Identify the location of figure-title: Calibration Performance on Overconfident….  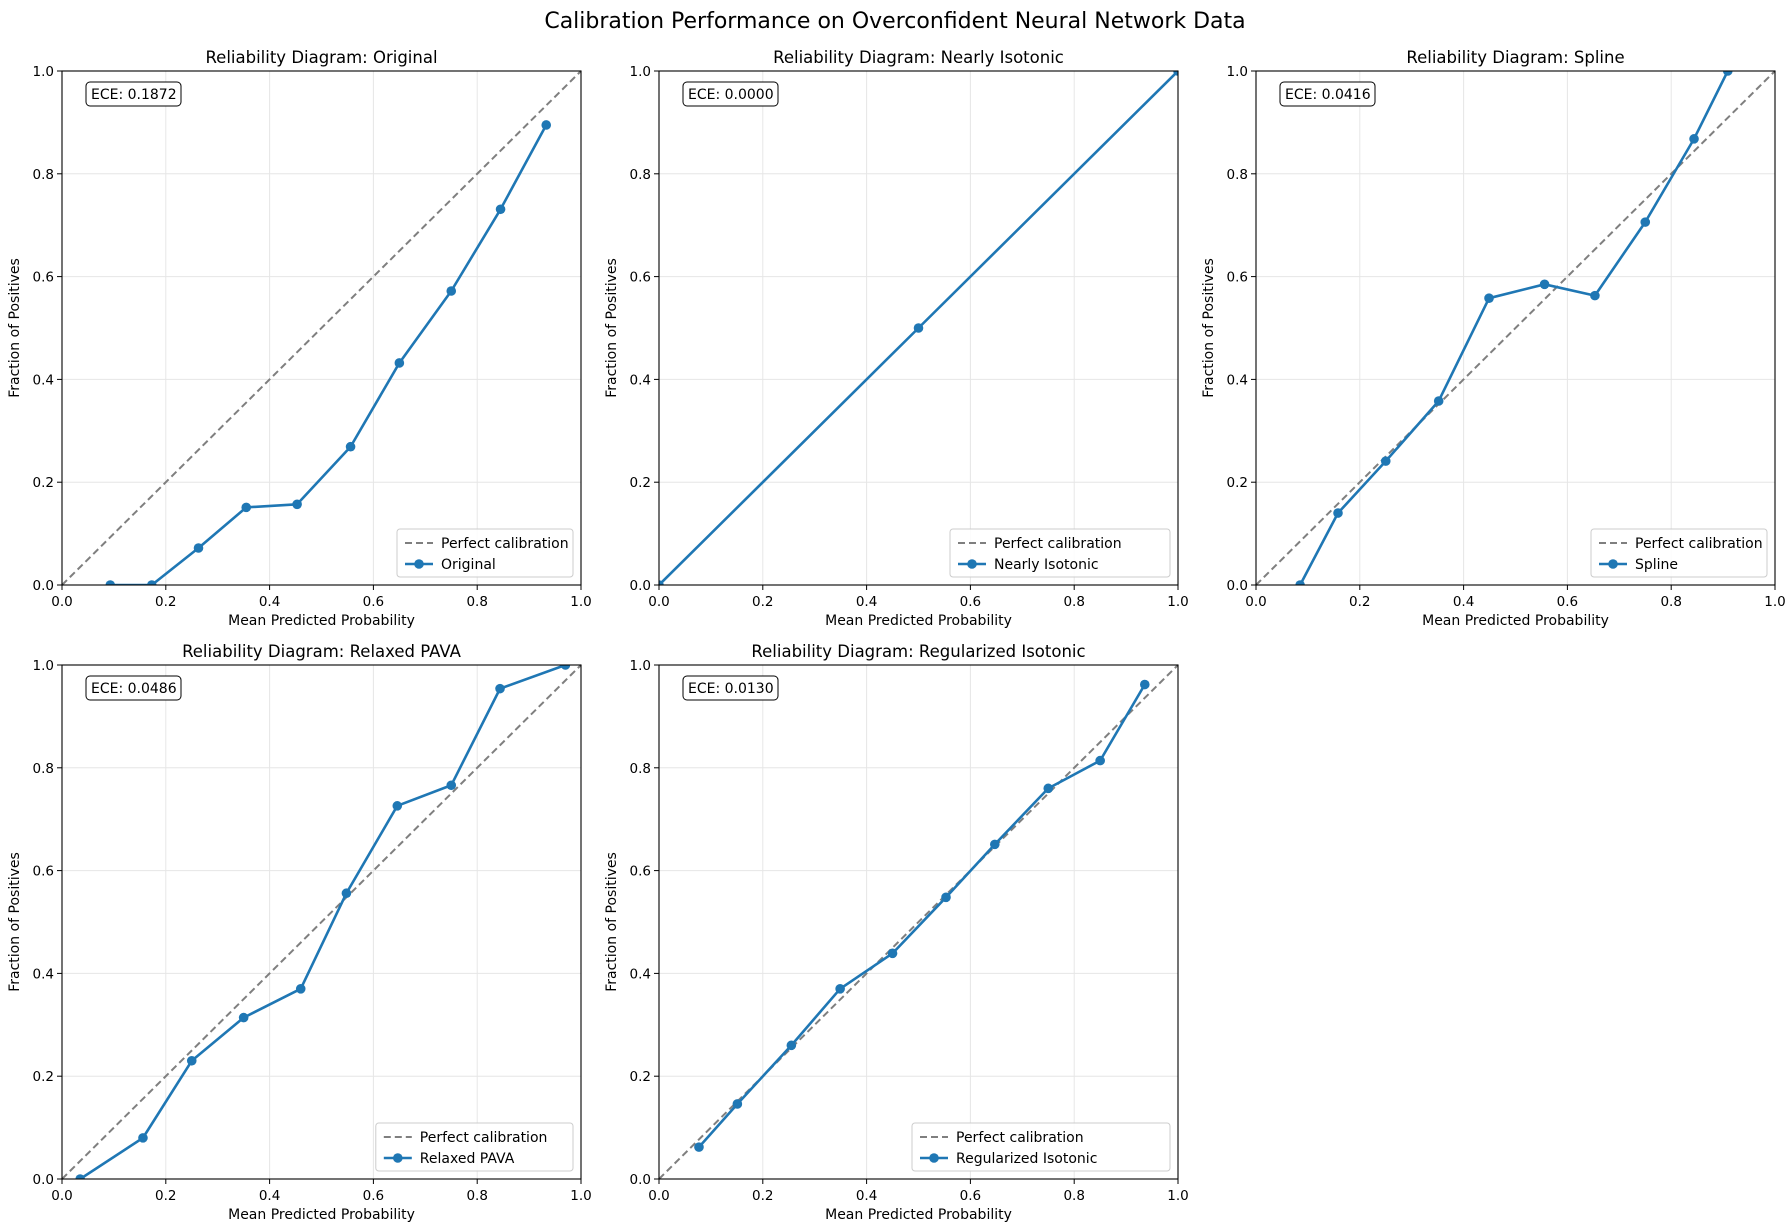
(894, 21).